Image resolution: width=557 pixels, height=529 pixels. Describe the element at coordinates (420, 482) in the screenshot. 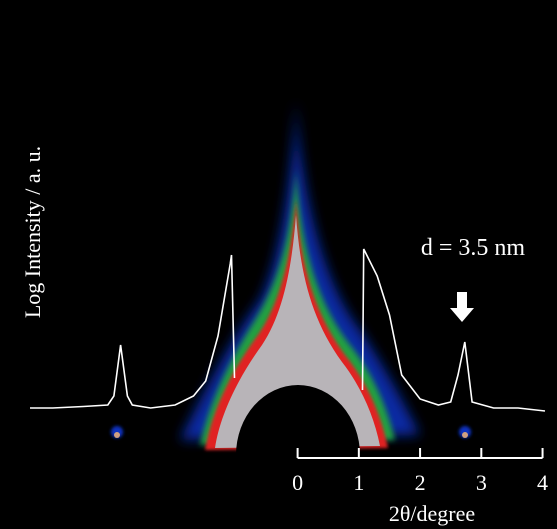

I see `x-tick-label: 2` at that location.